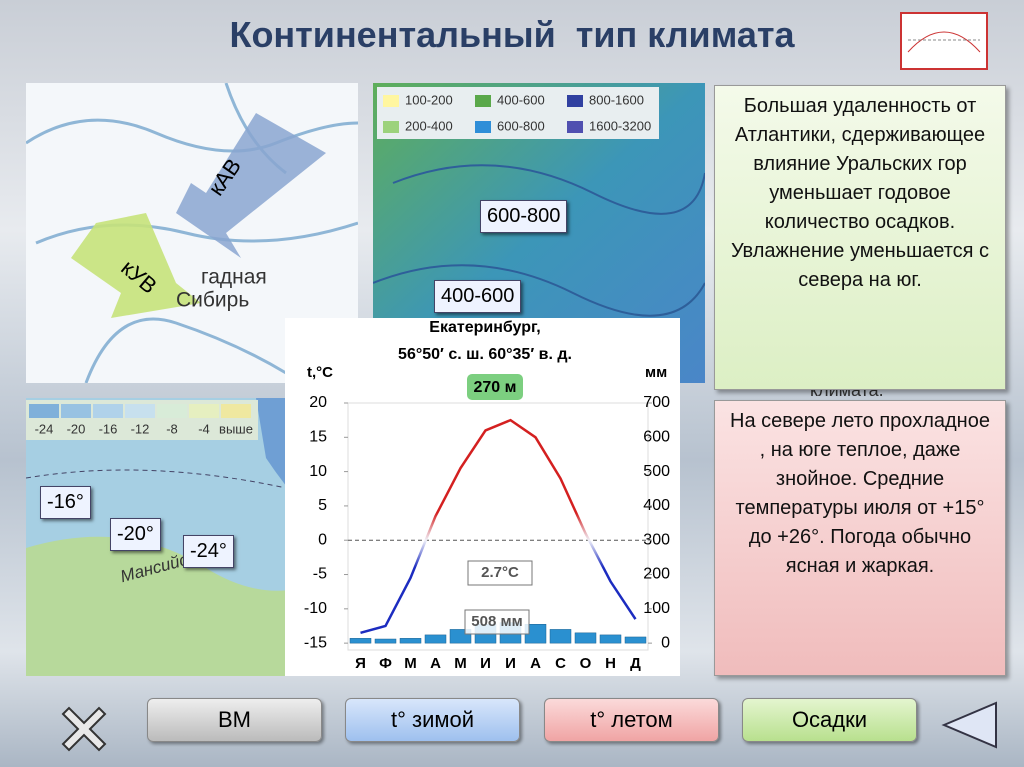 The image size is (1024, 767). I want to click on legend-label: -24, so click(44, 428).